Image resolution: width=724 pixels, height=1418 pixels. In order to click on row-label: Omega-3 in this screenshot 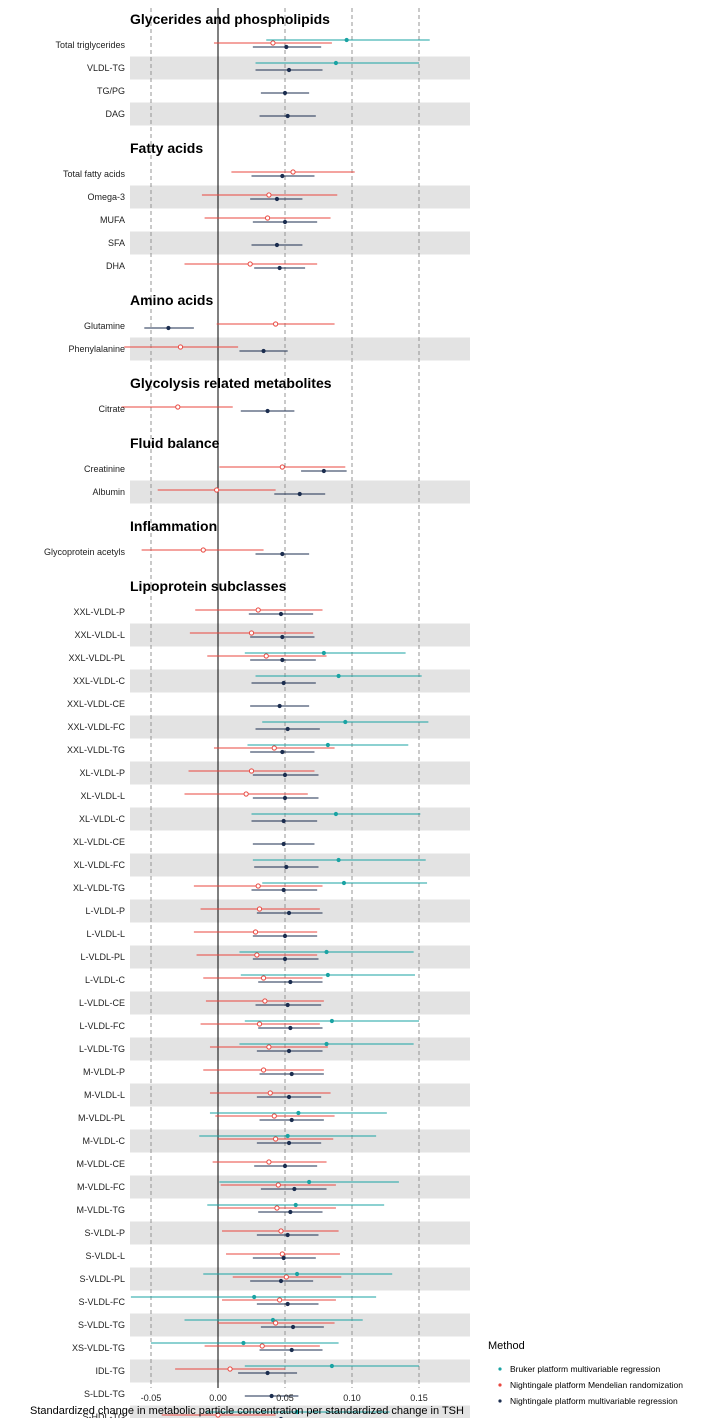, I will do `click(106, 197)`.